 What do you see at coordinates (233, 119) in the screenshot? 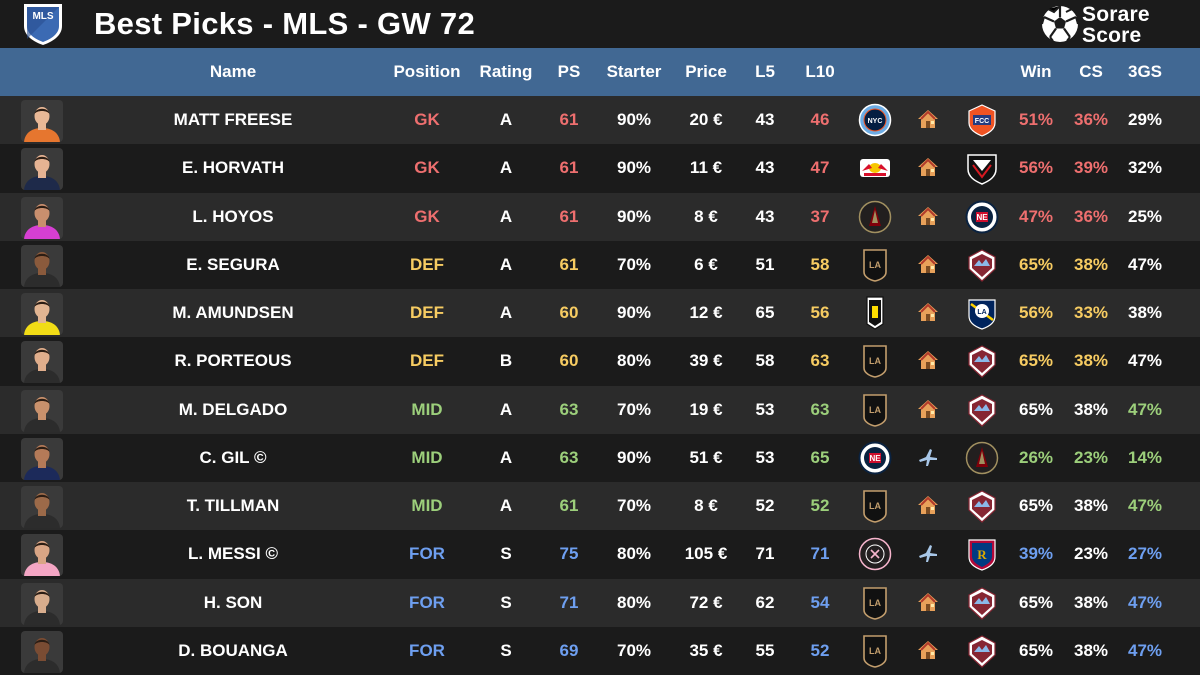
I see `player-name: MATT FREESE` at bounding box center [233, 119].